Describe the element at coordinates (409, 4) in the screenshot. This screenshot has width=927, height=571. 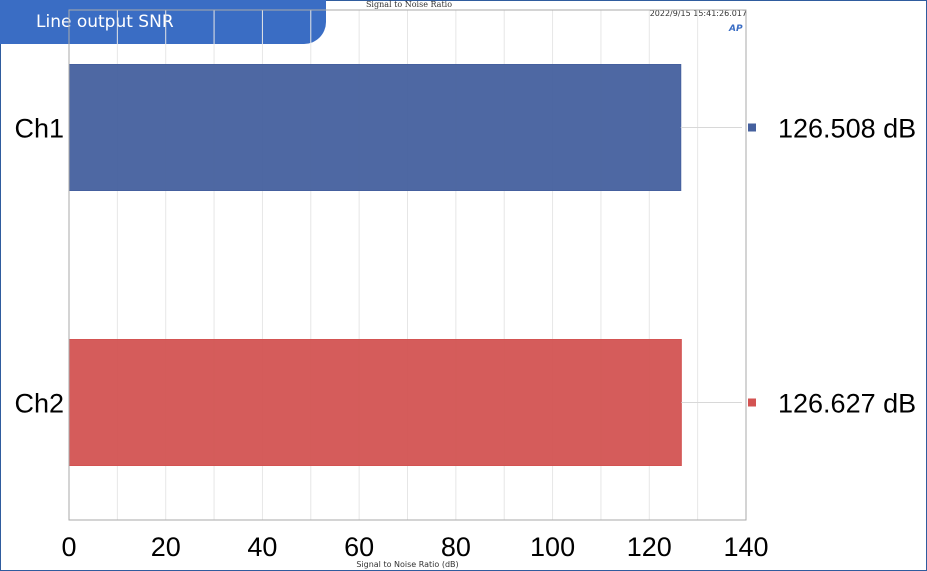
I see `chart-title: Signal to Noise Ratio` at that location.